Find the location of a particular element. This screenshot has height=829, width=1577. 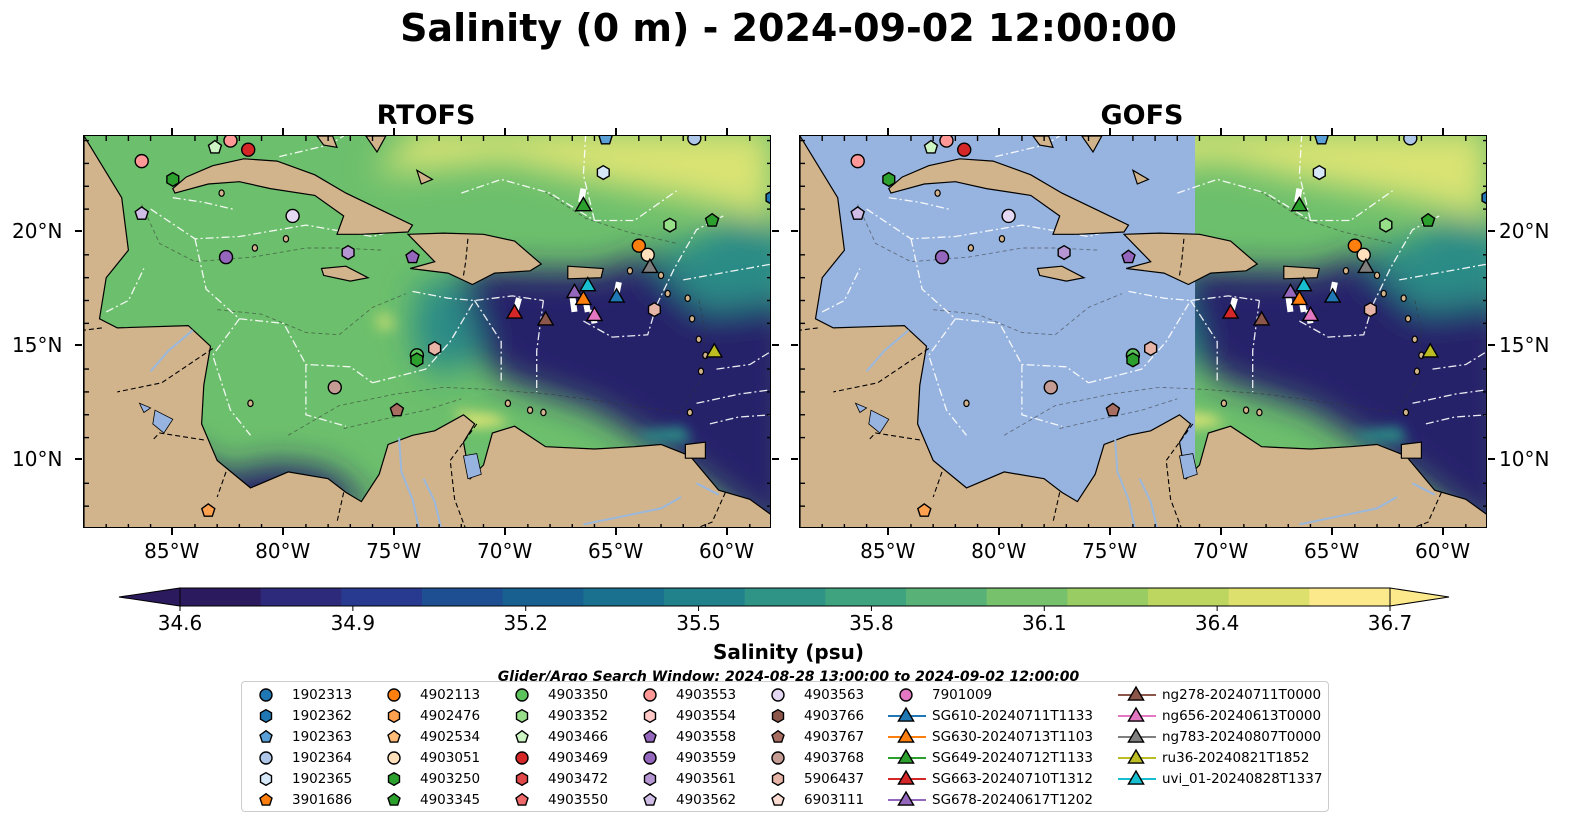

legend-label: ng783-20240807T0000 is located at coordinates (1242, 737).